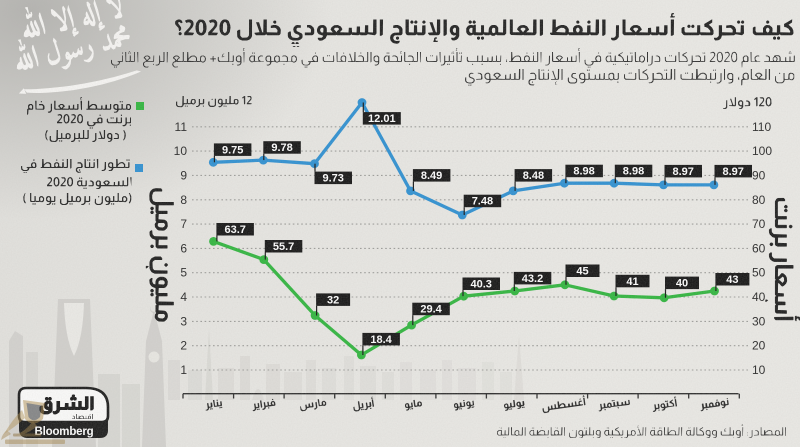 The height and width of the screenshot is (447, 800). I want to click on svg-text: 7, so click(183, 224).